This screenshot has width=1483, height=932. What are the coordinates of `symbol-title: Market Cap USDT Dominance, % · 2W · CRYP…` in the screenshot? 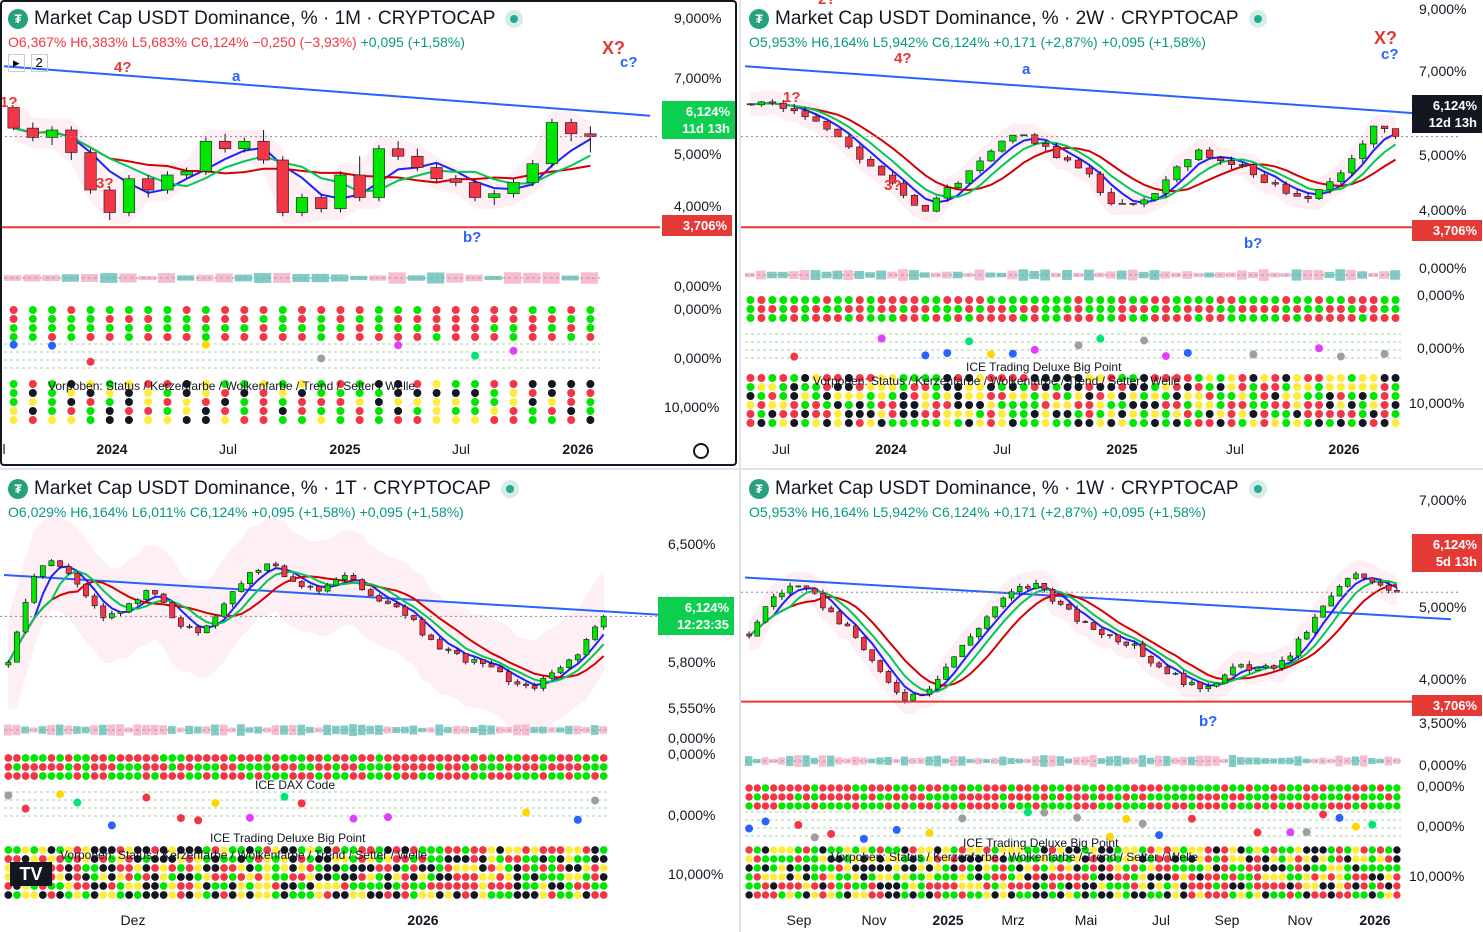 It's located at (1007, 18).